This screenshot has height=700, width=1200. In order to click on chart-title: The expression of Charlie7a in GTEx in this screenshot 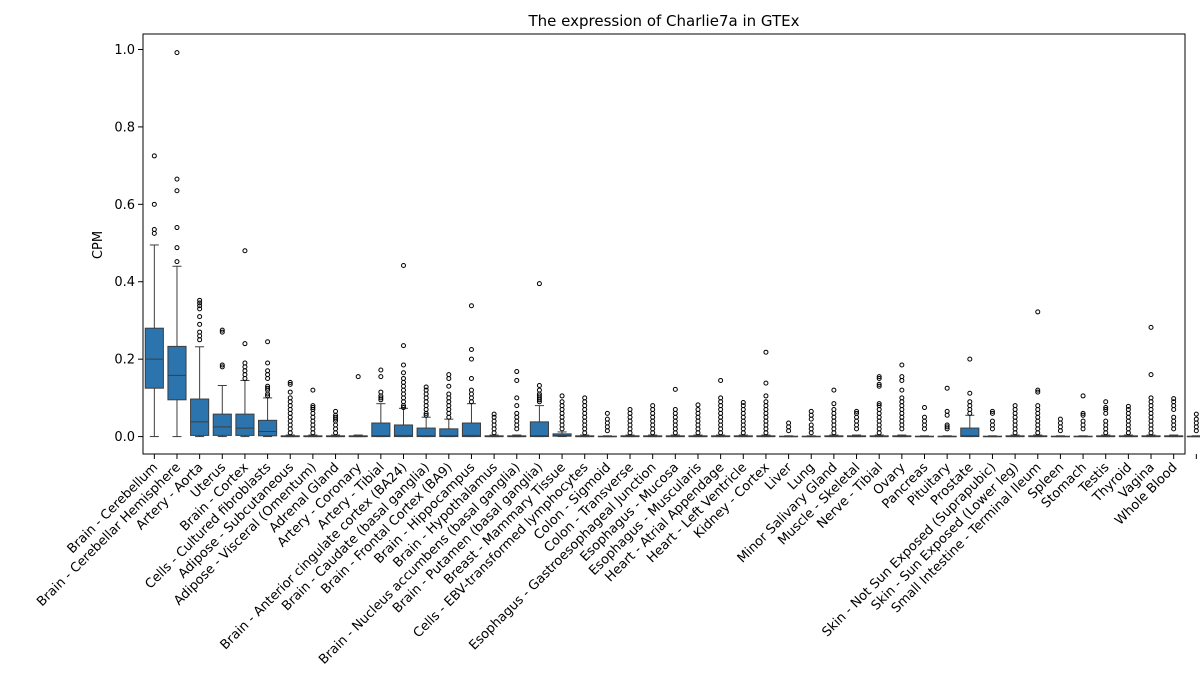, I will do `click(663, 21)`.